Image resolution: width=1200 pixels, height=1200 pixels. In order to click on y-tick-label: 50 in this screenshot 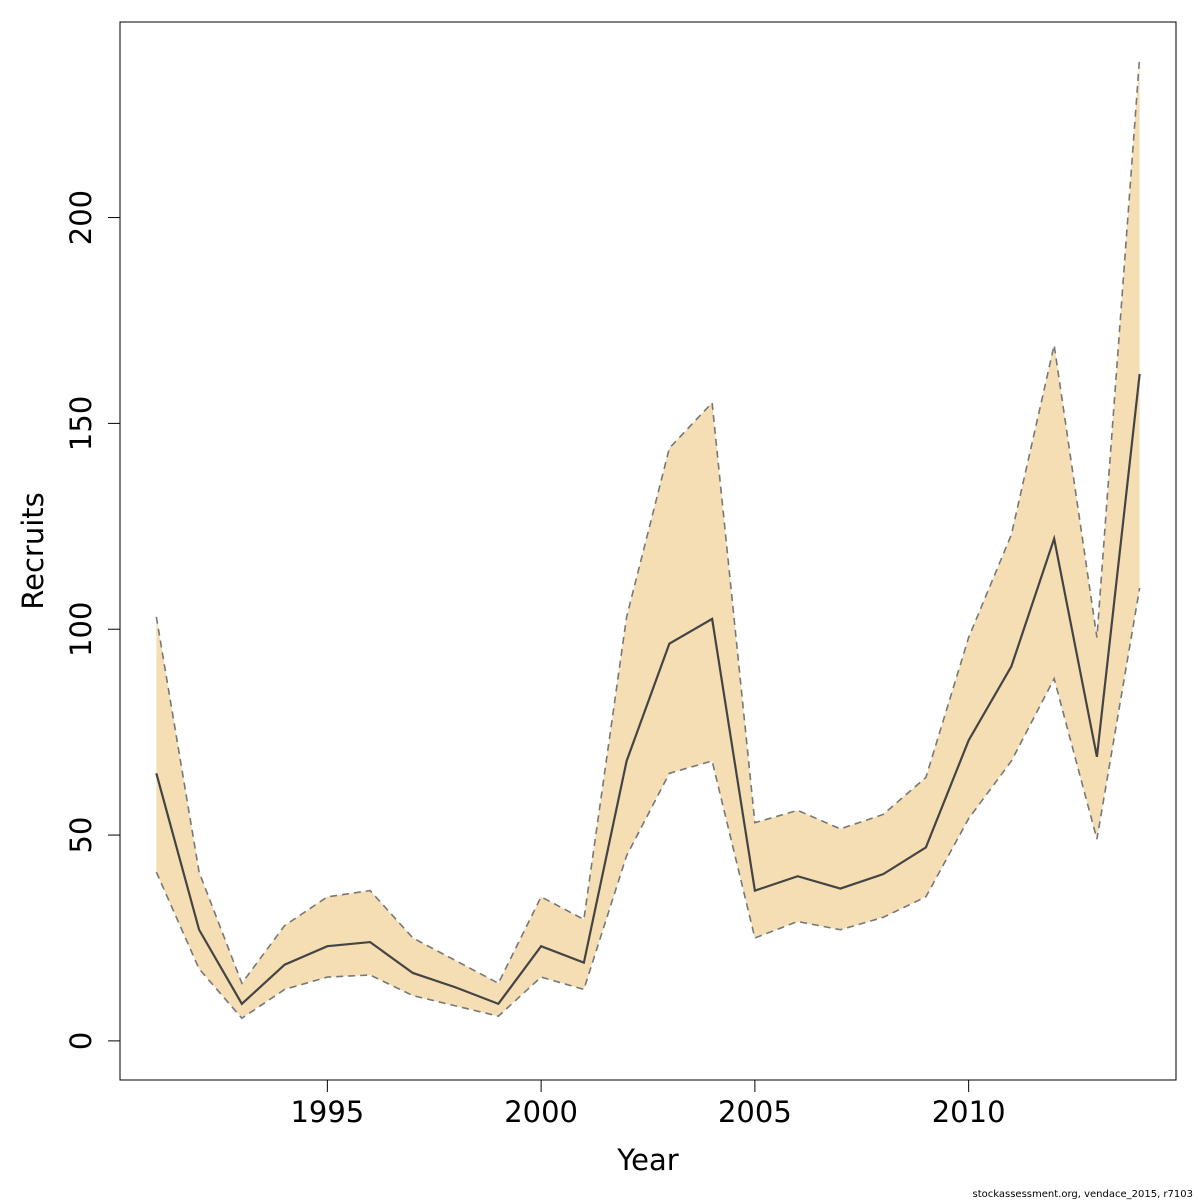, I will do `click(81, 835)`.